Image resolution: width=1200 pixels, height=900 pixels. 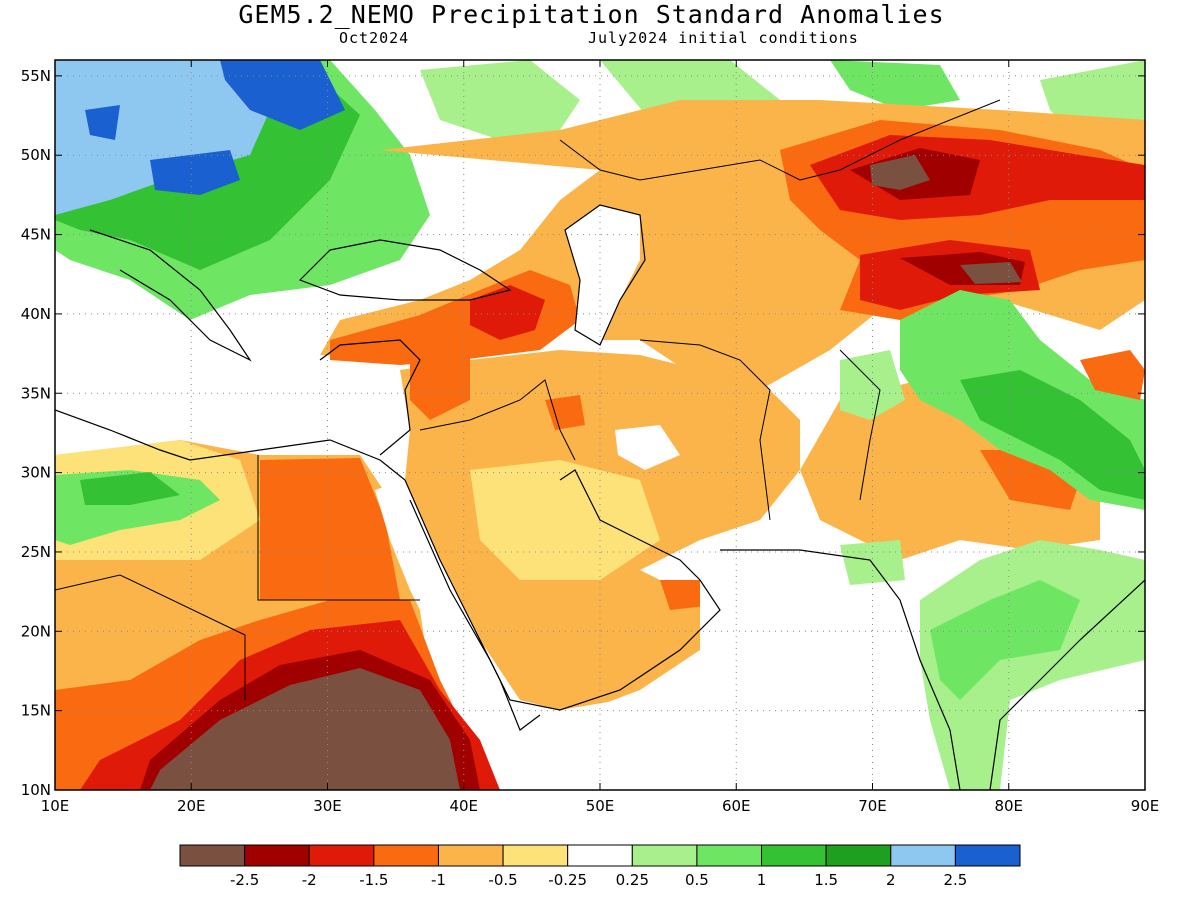 I want to click on red-sea-neutral-region, so click(x=447, y=610).